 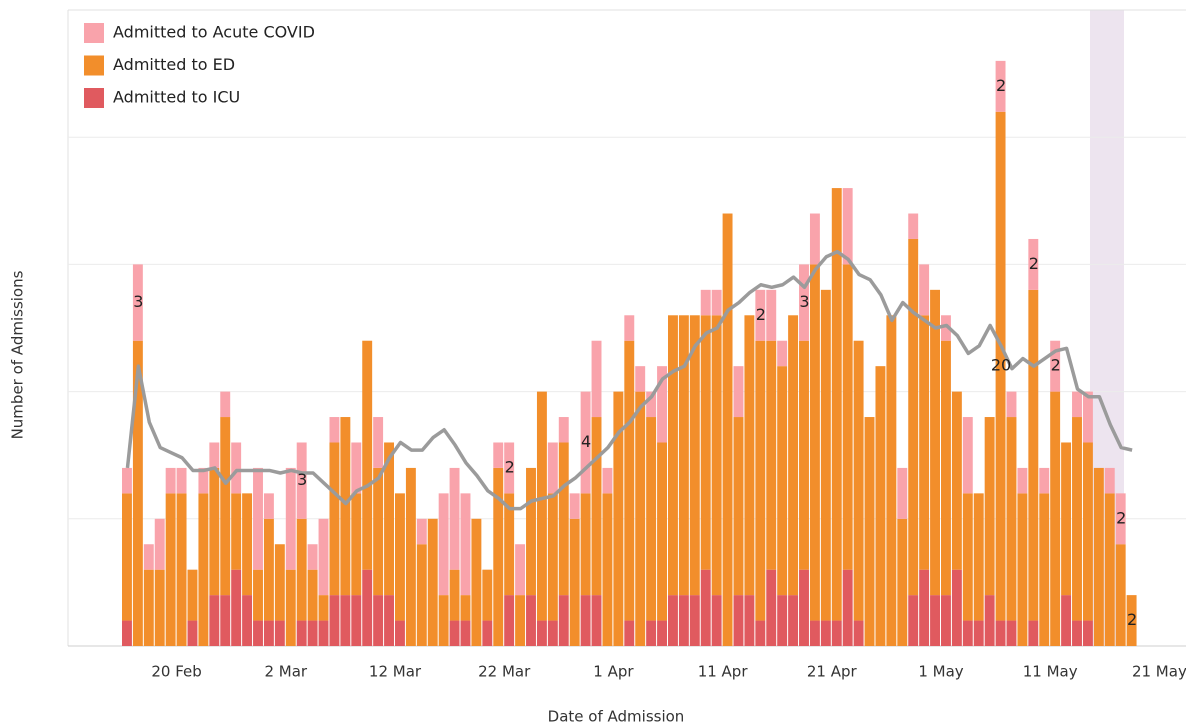 What do you see at coordinates (940, 672) in the screenshot?
I see `x-tick-label: 1 May` at bounding box center [940, 672].